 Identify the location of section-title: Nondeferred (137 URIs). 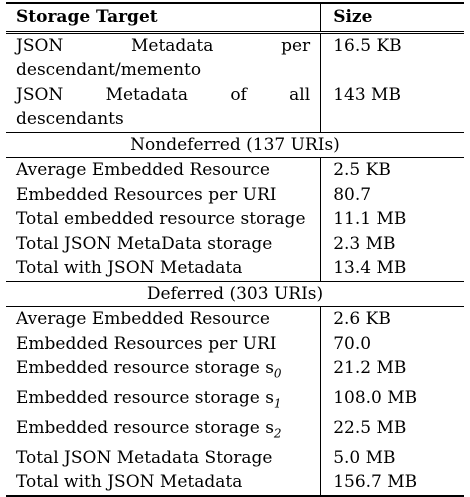
(235, 144).